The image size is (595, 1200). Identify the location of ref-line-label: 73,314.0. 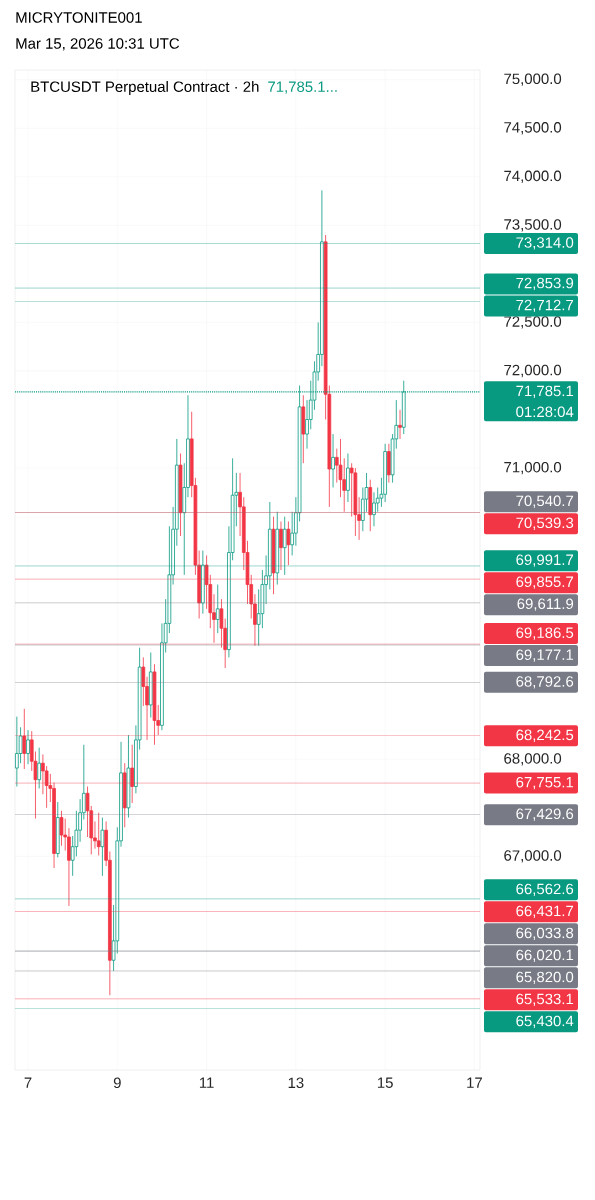
(545, 243).